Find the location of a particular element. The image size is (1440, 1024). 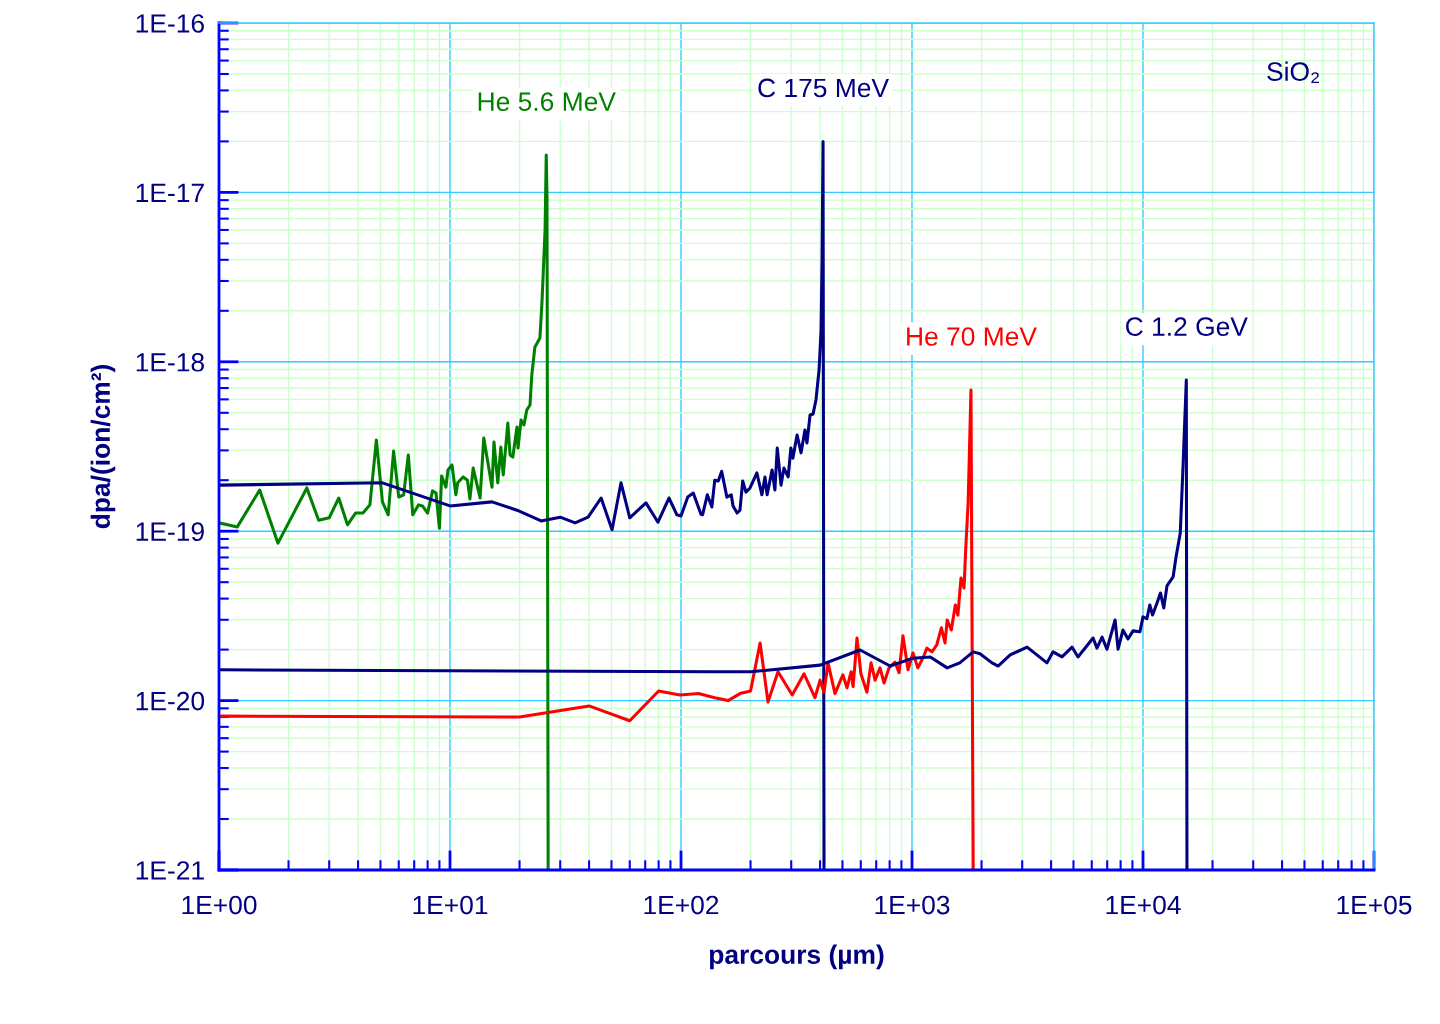

y-tick-label: 1E-16 is located at coordinates (170, 23).